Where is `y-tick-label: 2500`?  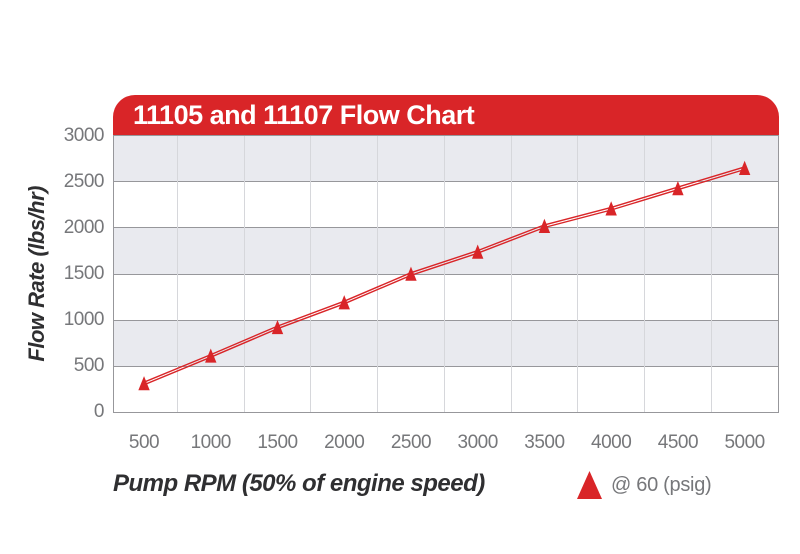 y-tick-label: 2500 is located at coordinates (84, 181).